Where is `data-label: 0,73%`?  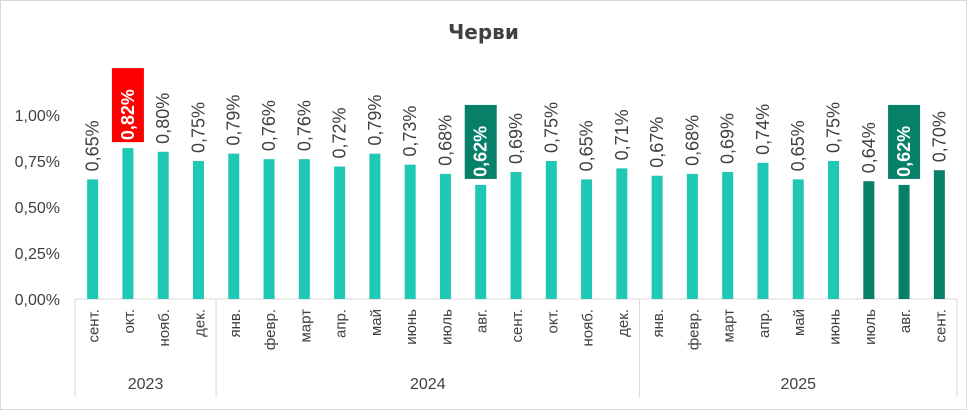
data-label: 0,73% is located at coordinates (410, 131).